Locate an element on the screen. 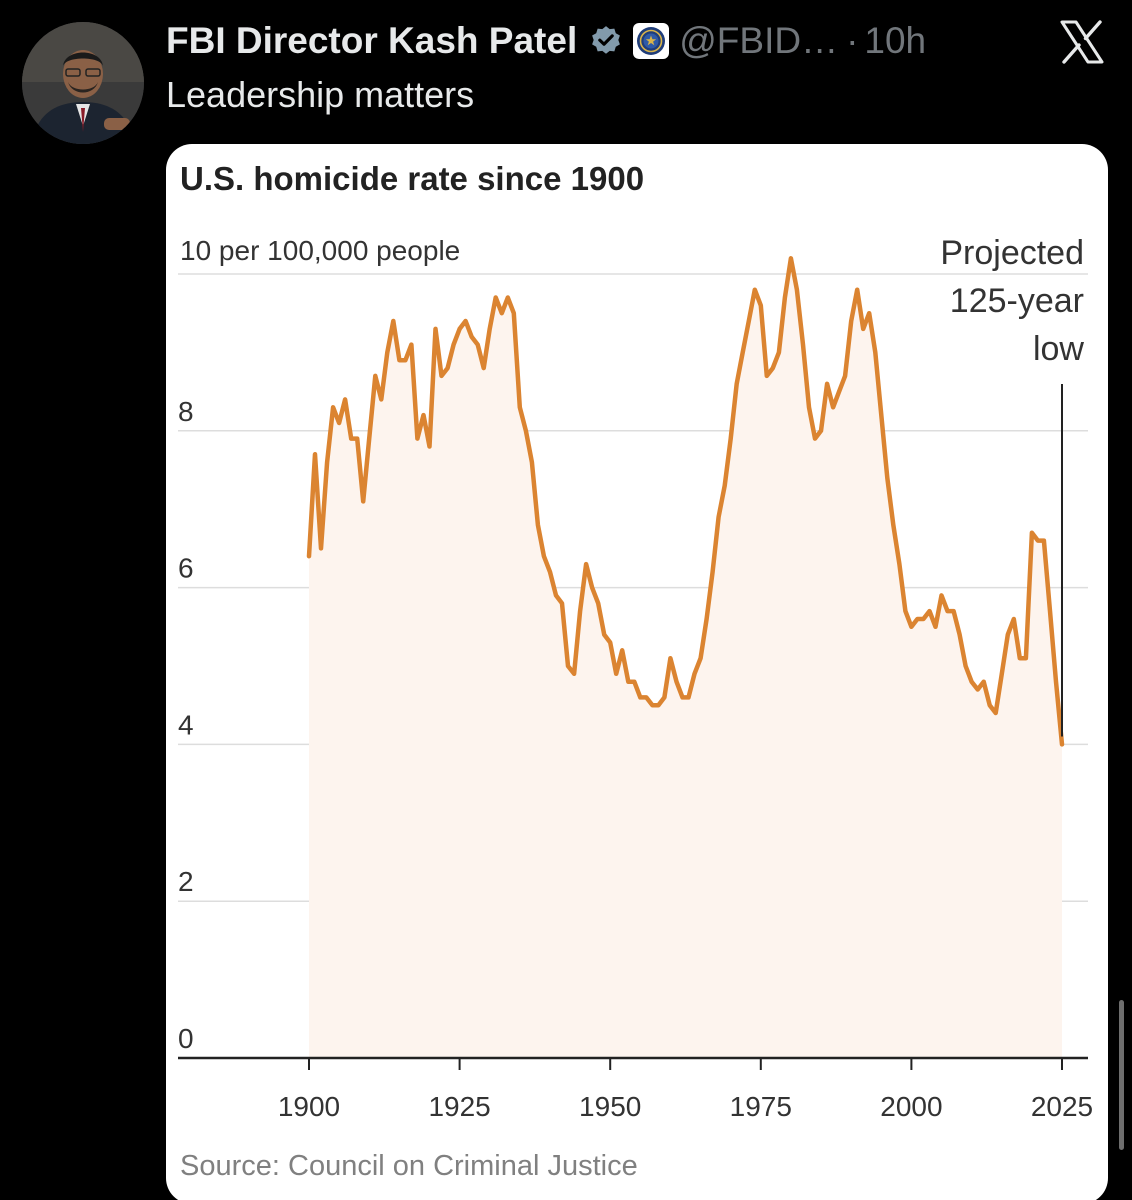  display-name: FBI Director Kash Patel is located at coordinates (372, 40).